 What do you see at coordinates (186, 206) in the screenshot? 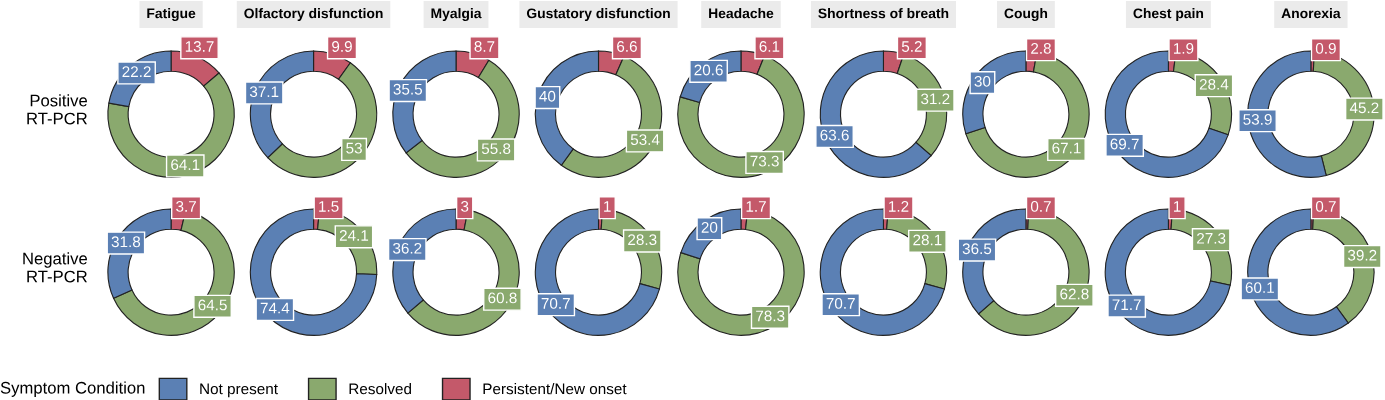
I see `data-label: 3.7` at bounding box center [186, 206].